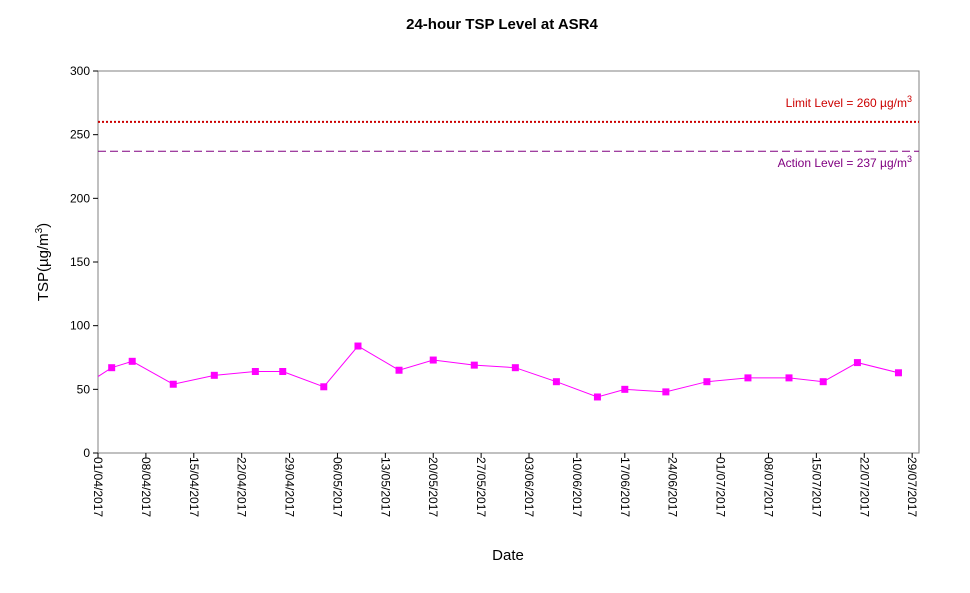 This screenshot has width=970, height=593. Describe the element at coordinates (43, 225) in the screenshot. I see `y-axis-title-close: )` at that location.